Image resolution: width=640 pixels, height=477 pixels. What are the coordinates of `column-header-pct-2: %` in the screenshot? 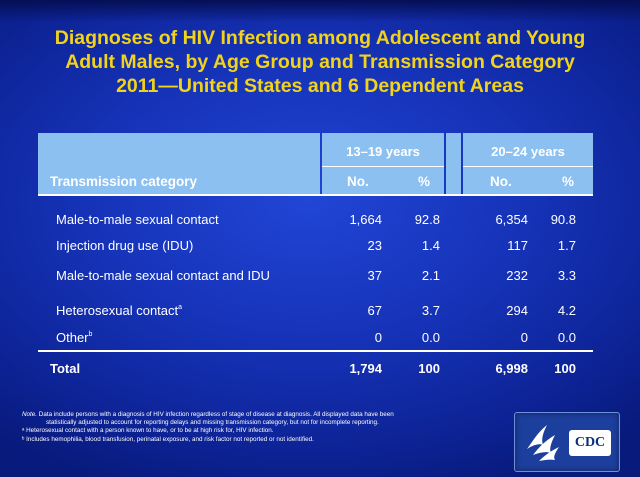 It's located at (568, 181).